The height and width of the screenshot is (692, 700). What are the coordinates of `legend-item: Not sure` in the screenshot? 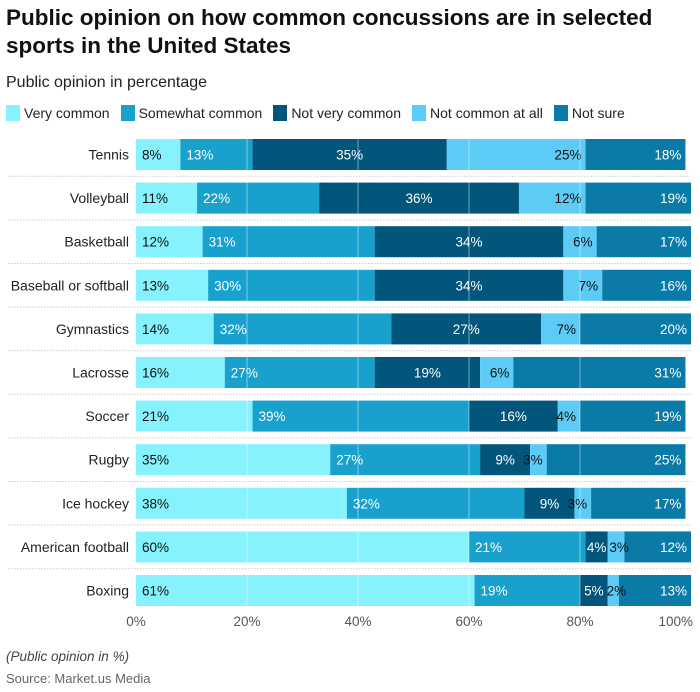 It's located at (589, 113).